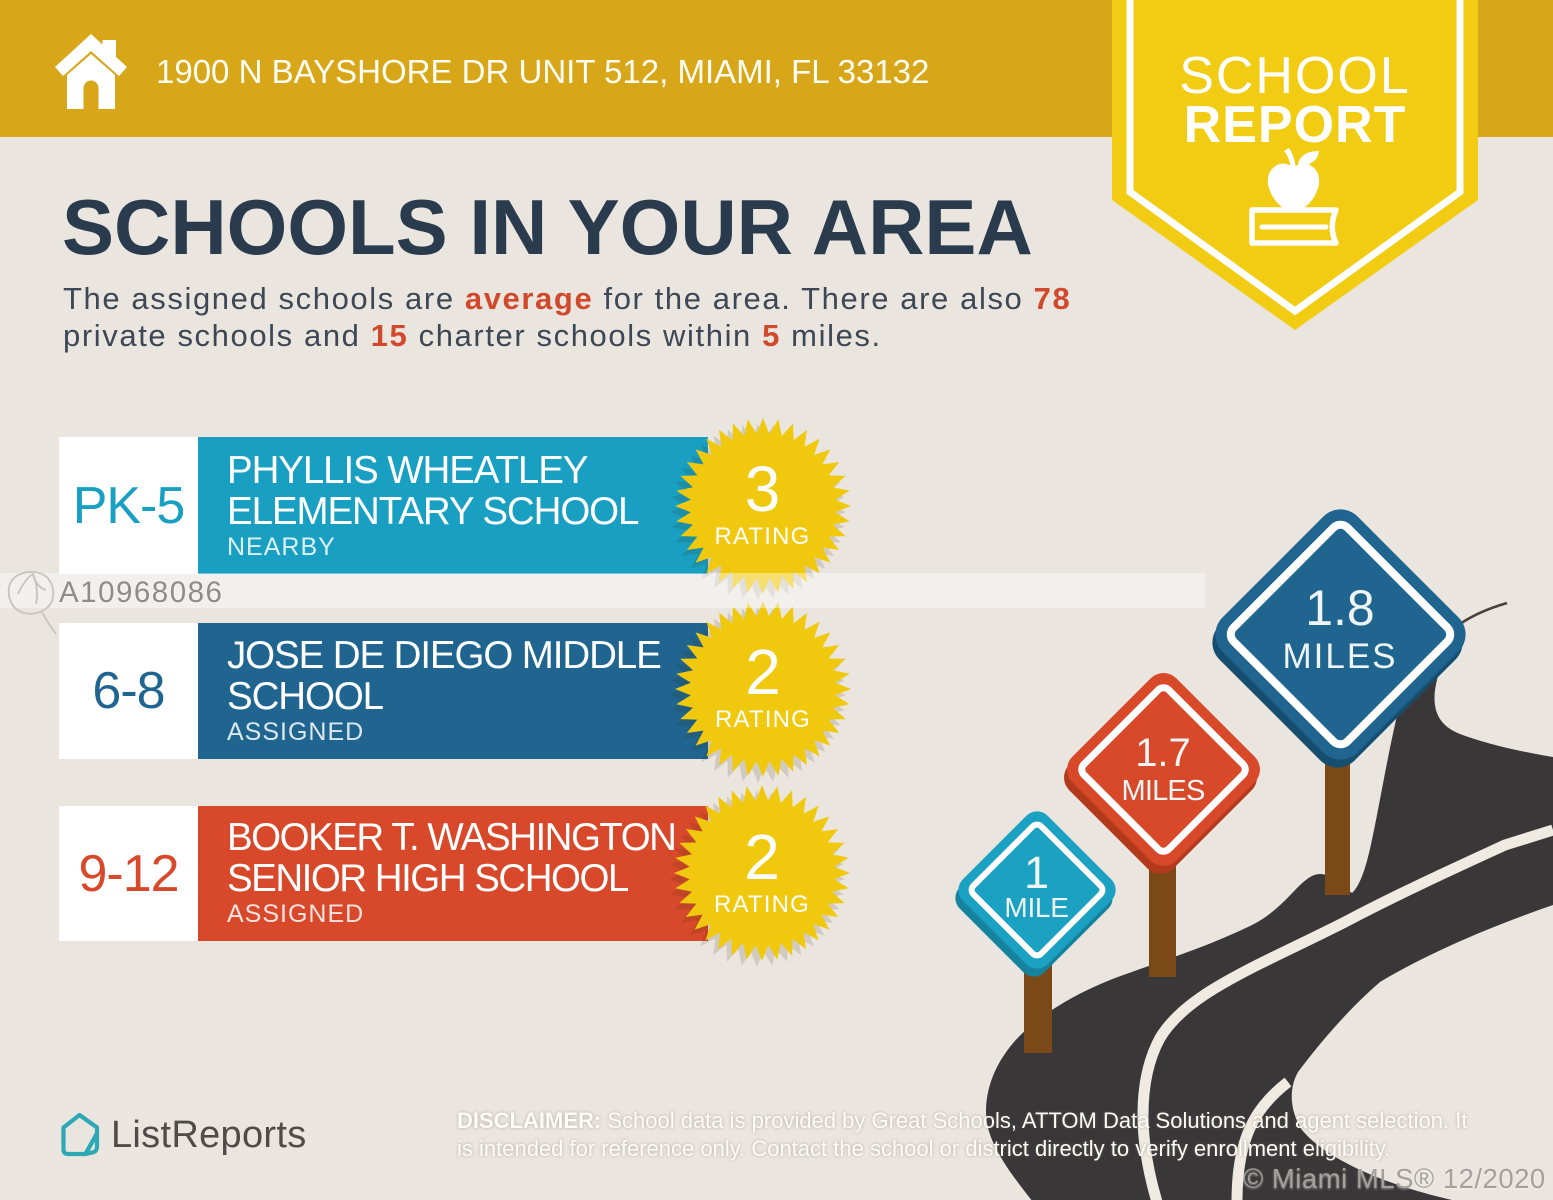  Describe the element at coordinates (1295, 125) in the screenshot. I see `svg-text: REPORT` at that location.